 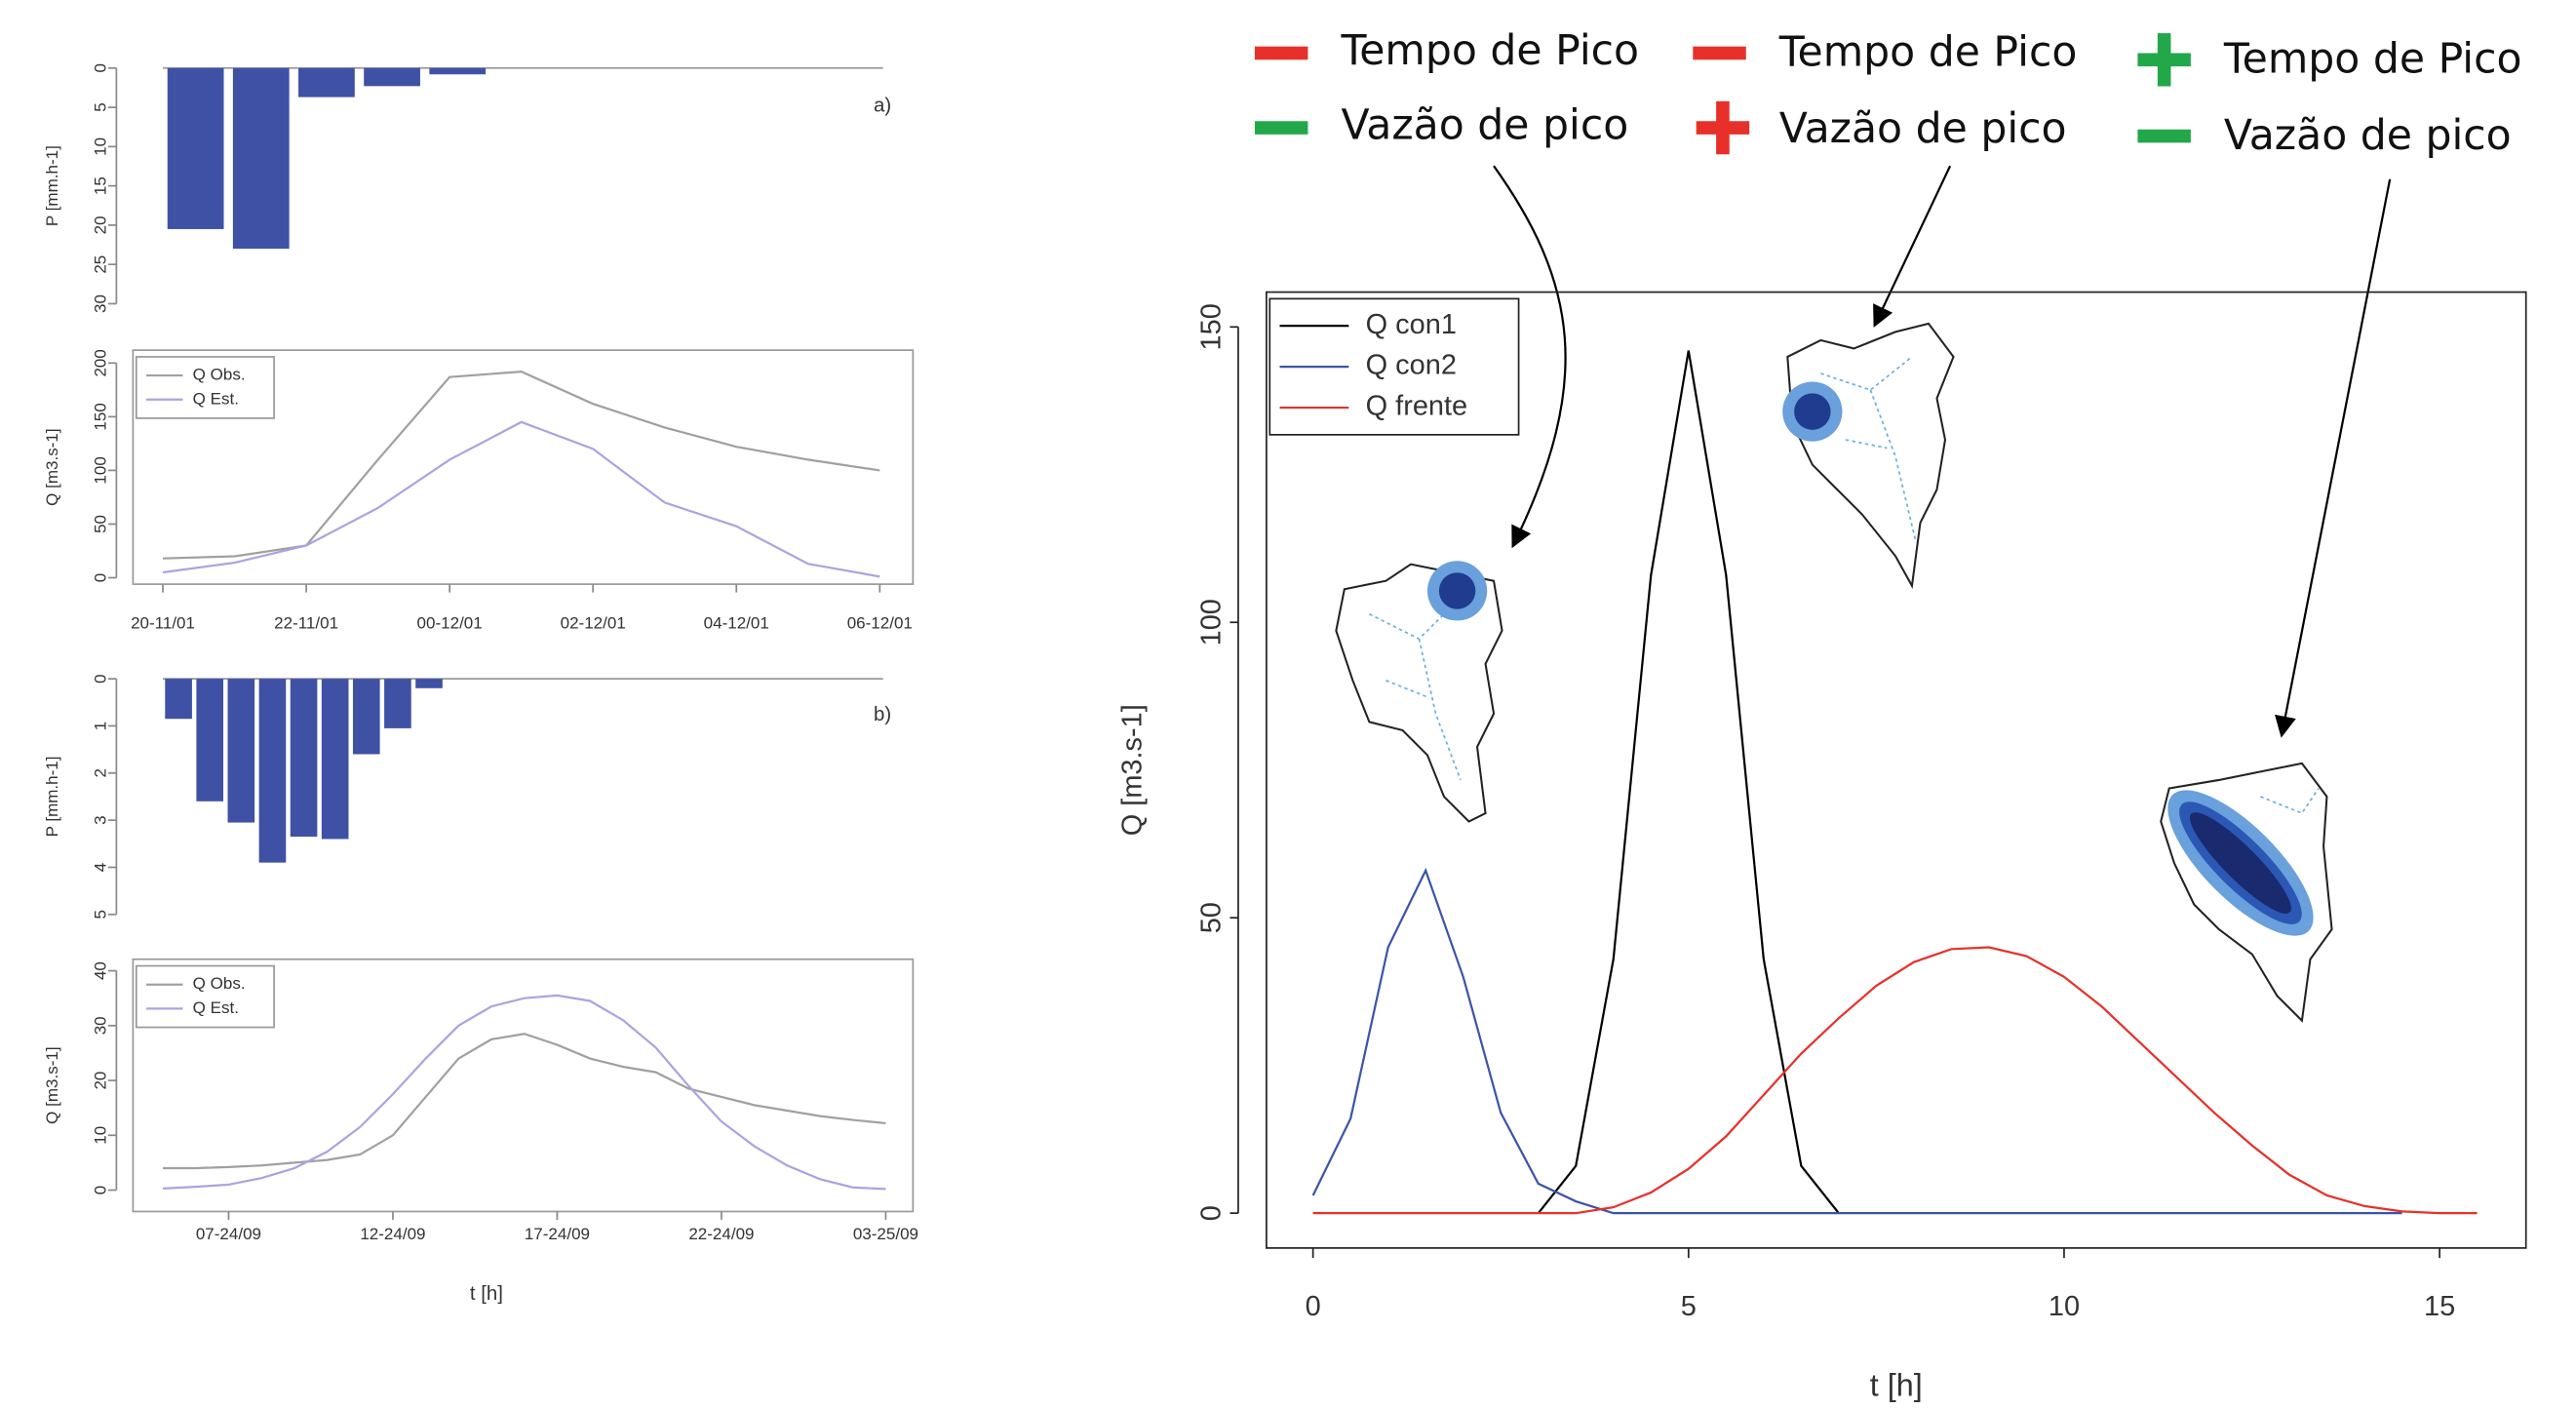 What do you see at coordinates (557, 1234) in the screenshot?
I see `x-tick-label: 17-24/09` at bounding box center [557, 1234].